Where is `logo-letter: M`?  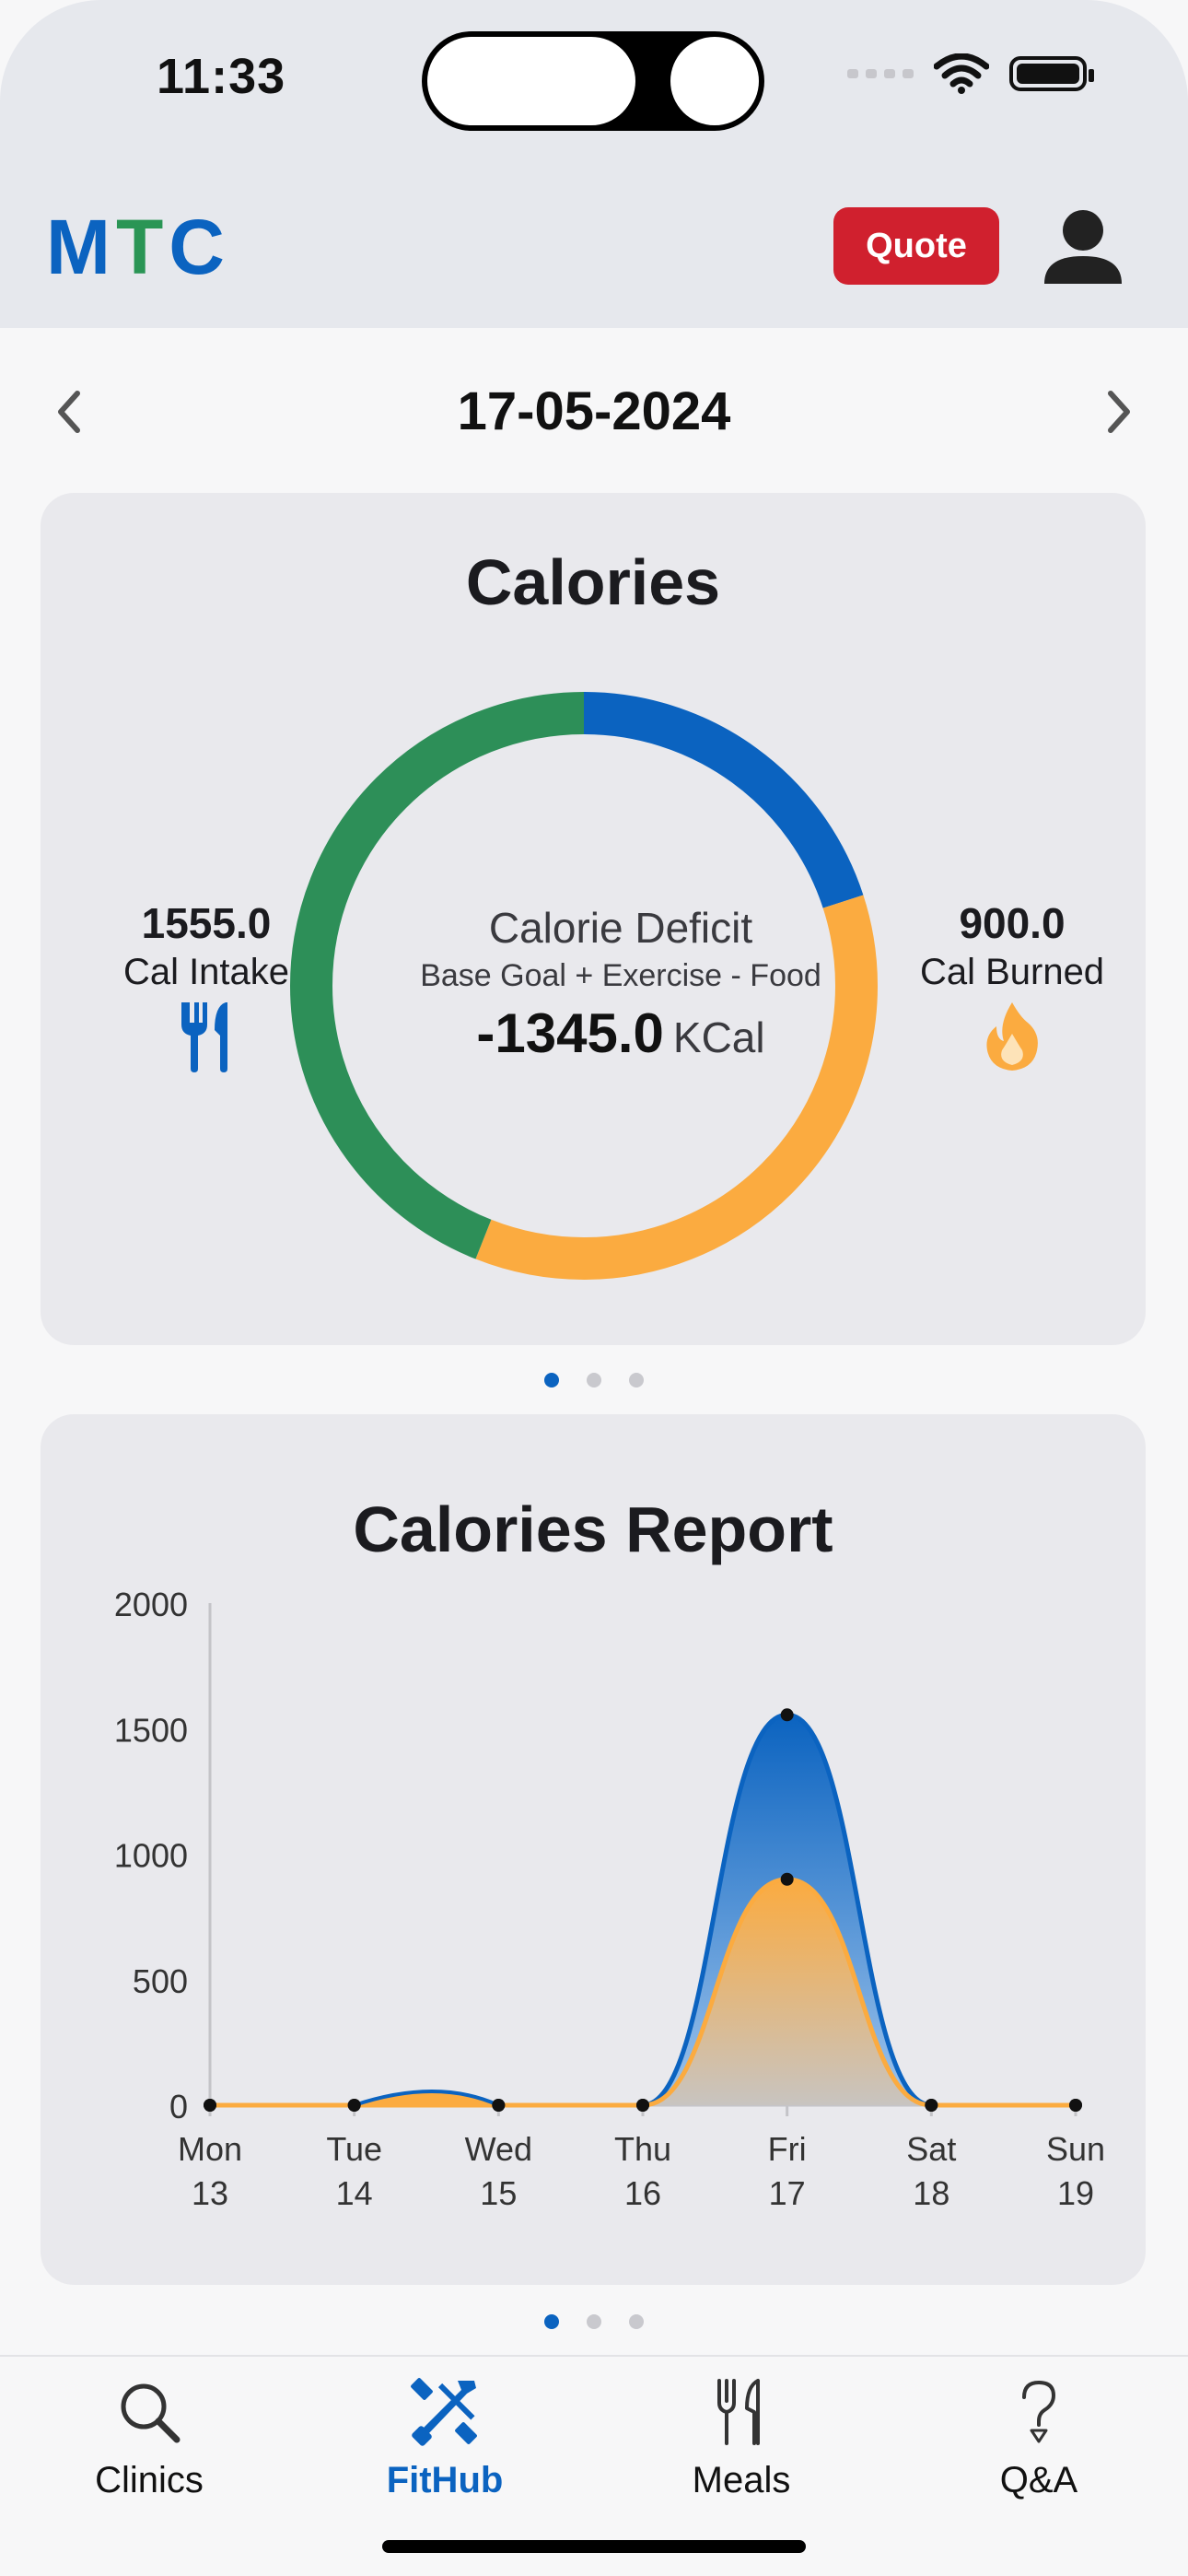 logo-letter: M is located at coordinates (81, 247).